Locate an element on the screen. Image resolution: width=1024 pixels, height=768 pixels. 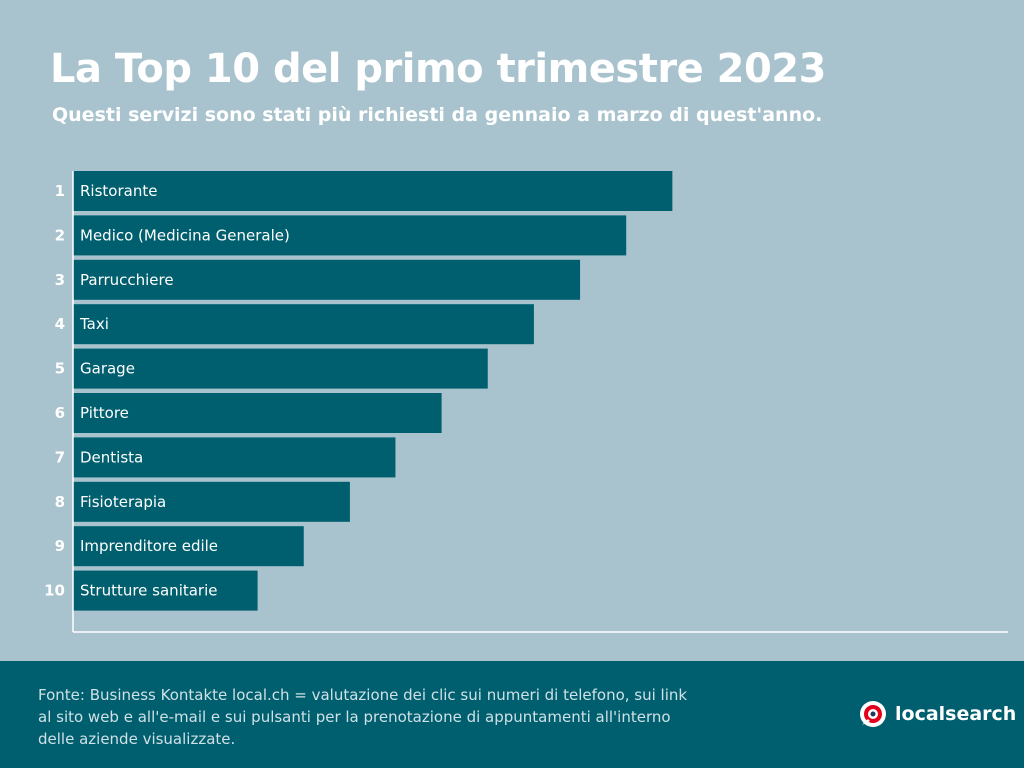
rank-label: 10 is located at coordinates (54, 591).